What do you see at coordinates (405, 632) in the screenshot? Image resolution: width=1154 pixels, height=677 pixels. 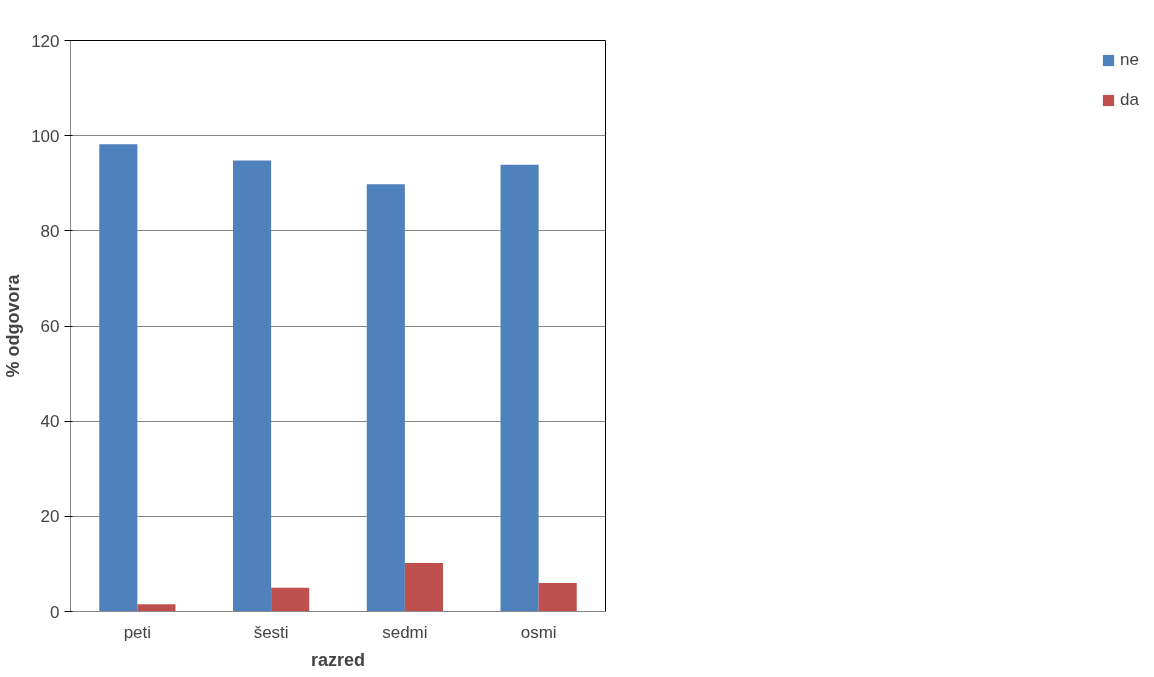 I see `x-tick-label: sedmi` at bounding box center [405, 632].